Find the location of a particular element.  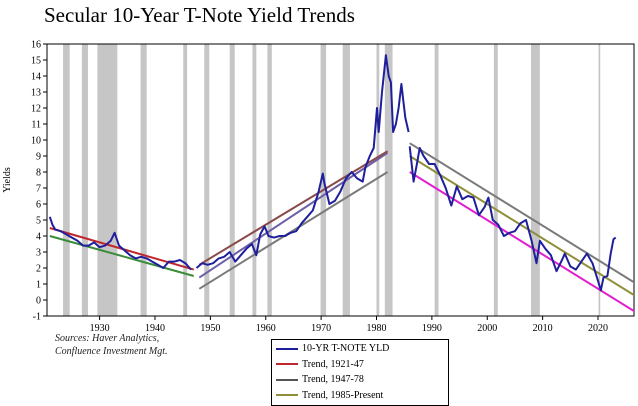

x-tick-label: 1960 is located at coordinates (266, 328).